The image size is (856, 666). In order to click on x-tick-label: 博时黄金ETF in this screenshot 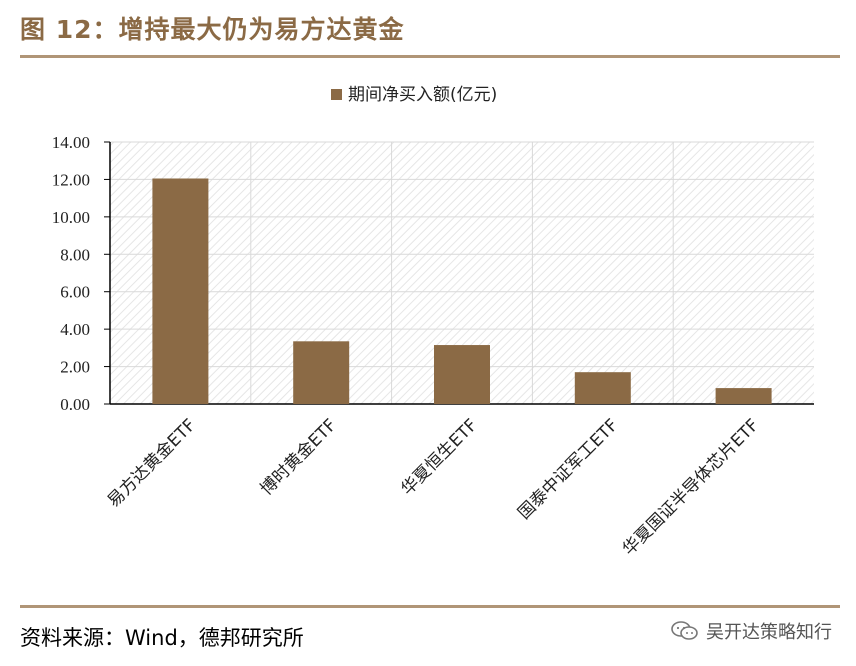, I will do `click(299, 457)`.